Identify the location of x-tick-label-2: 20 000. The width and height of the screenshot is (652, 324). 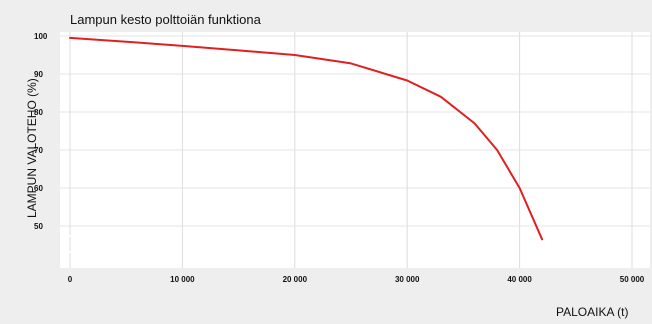
(295, 279).